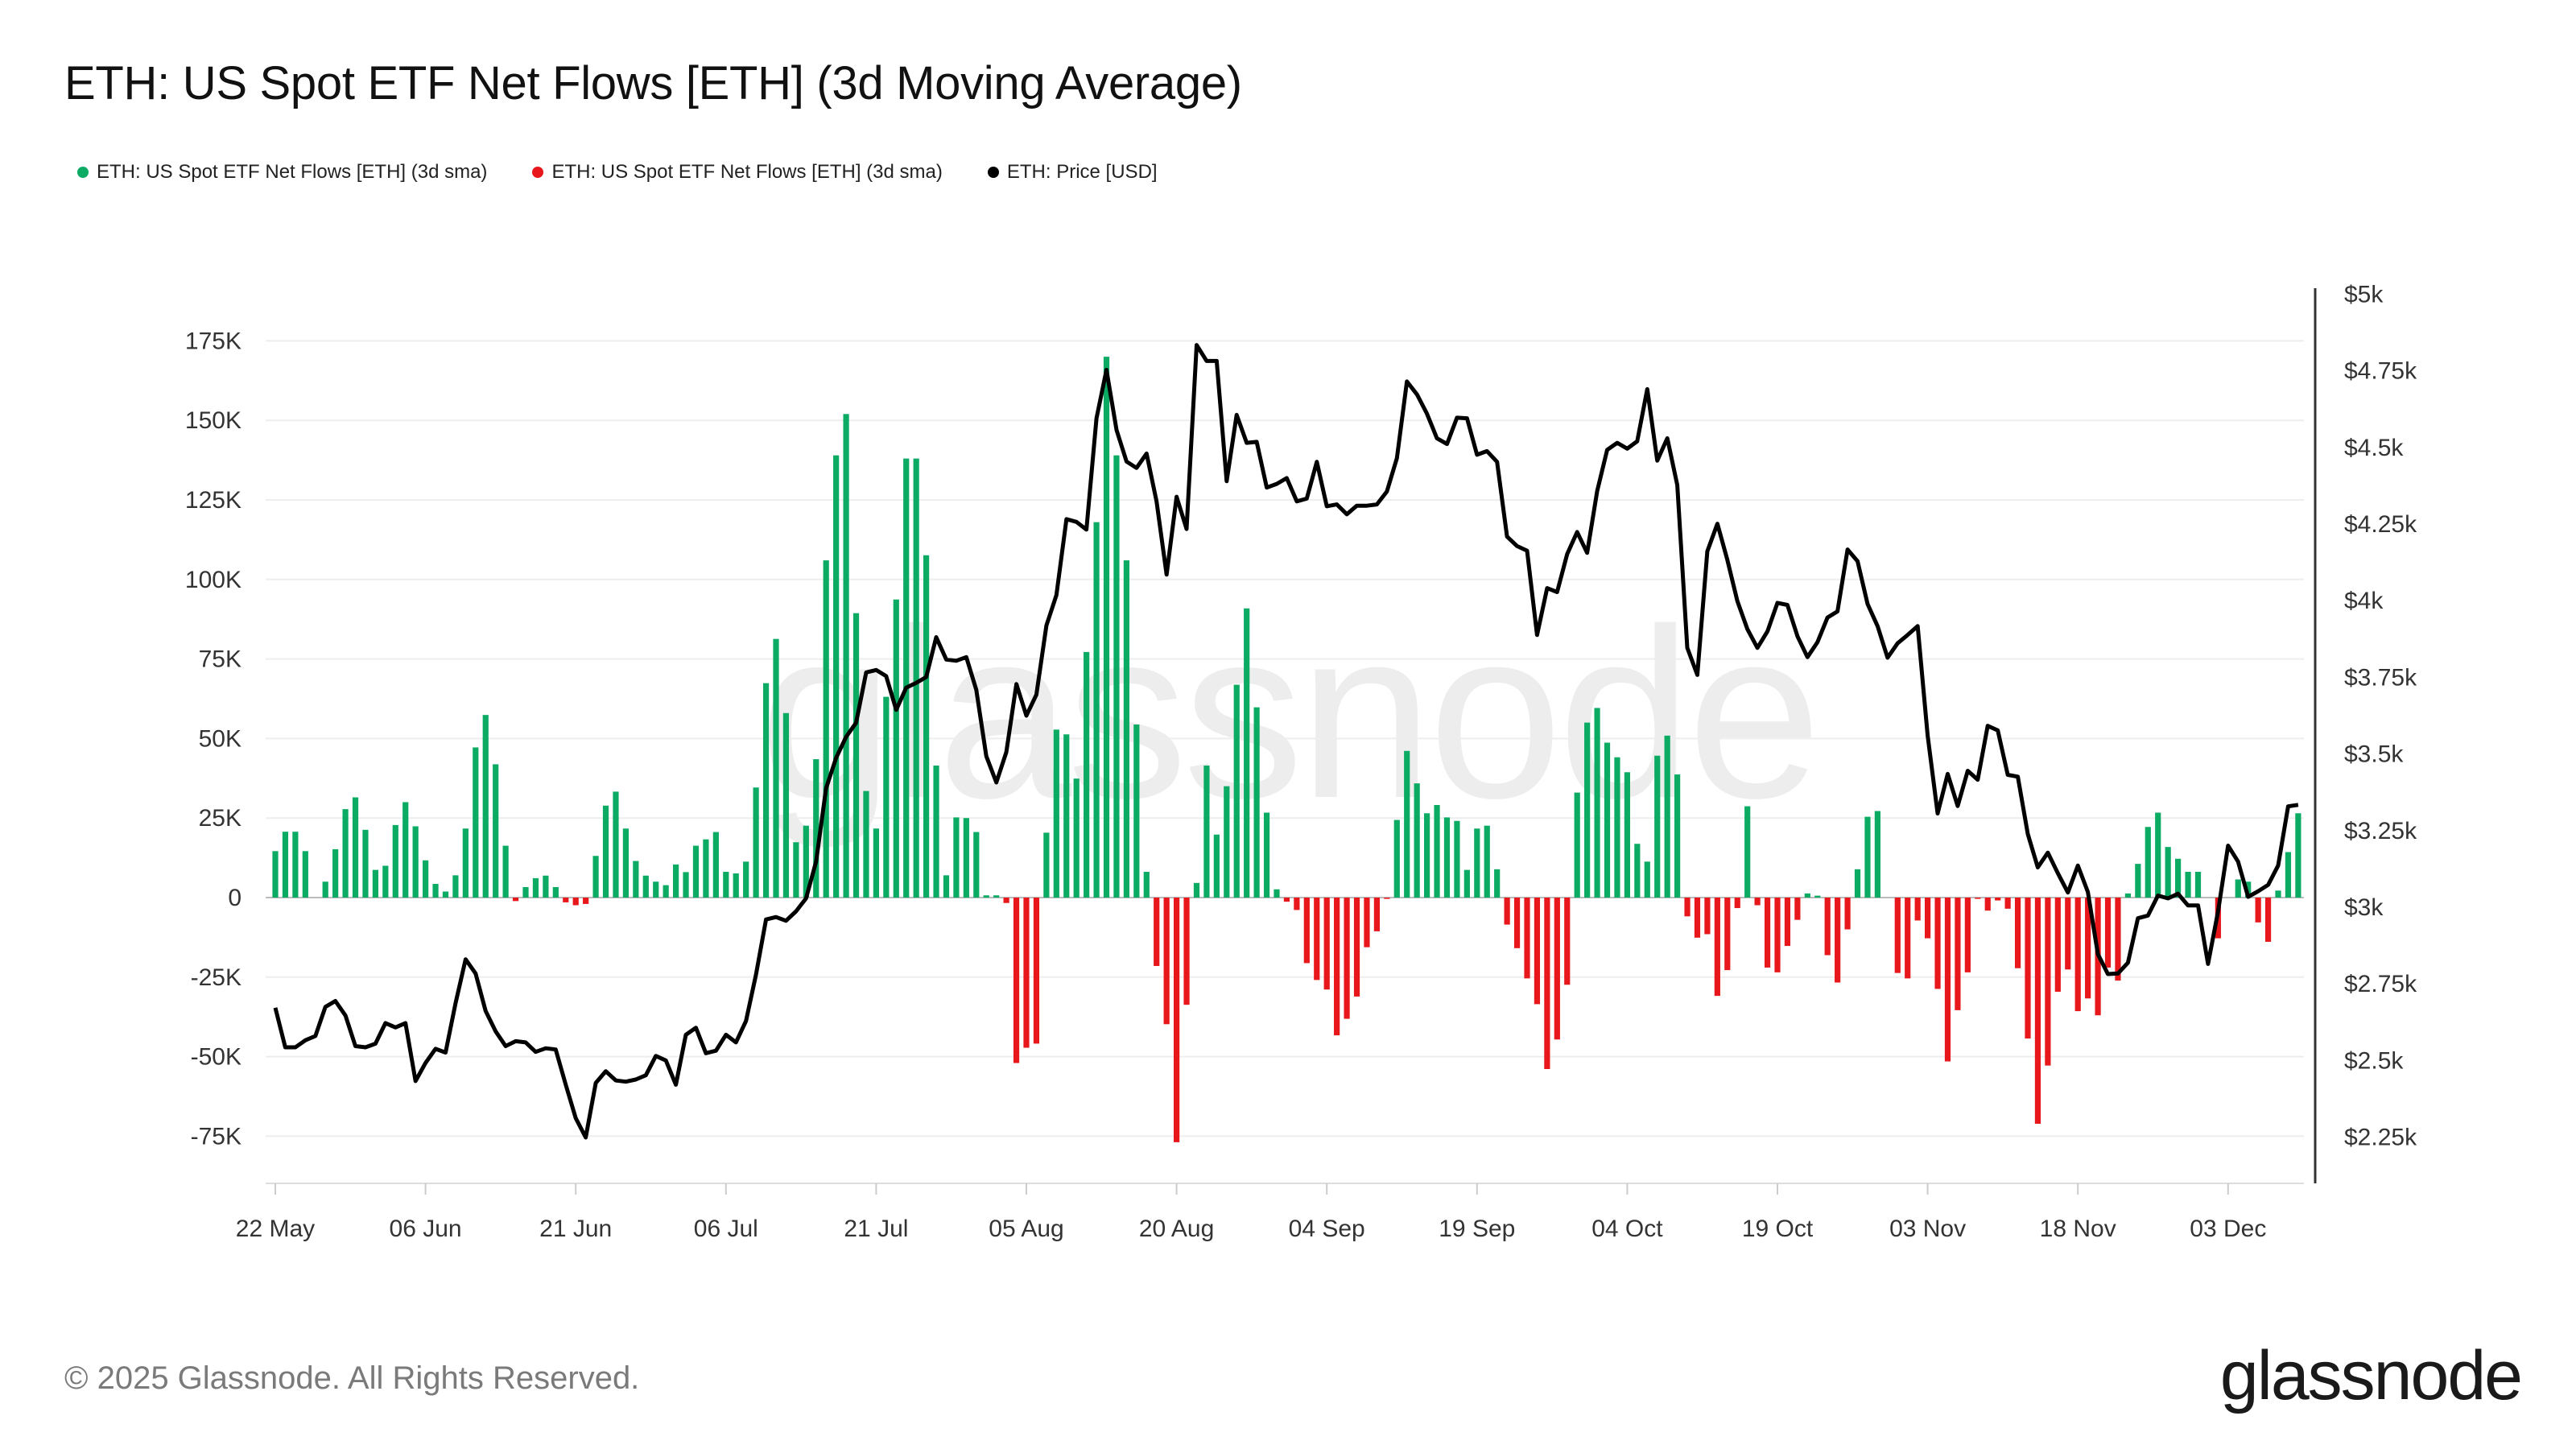  Describe the element at coordinates (352, 1378) in the screenshot. I see `copyright: © 2025 Glassnode. All Rights Reserved.` at that location.